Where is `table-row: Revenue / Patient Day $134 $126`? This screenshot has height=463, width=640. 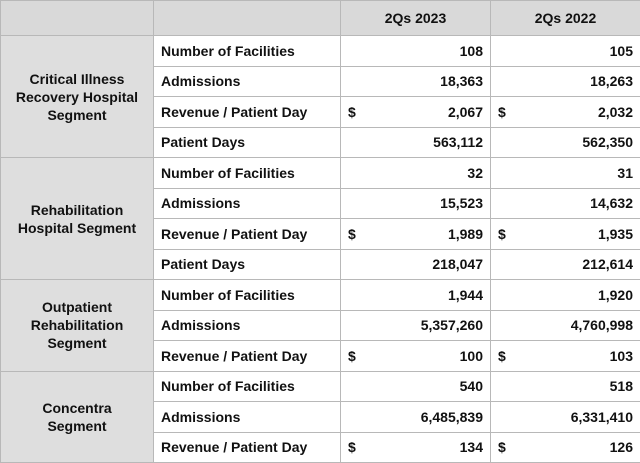
table-row: Revenue / Patient Day $134 $126 is located at coordinates (320, 447).